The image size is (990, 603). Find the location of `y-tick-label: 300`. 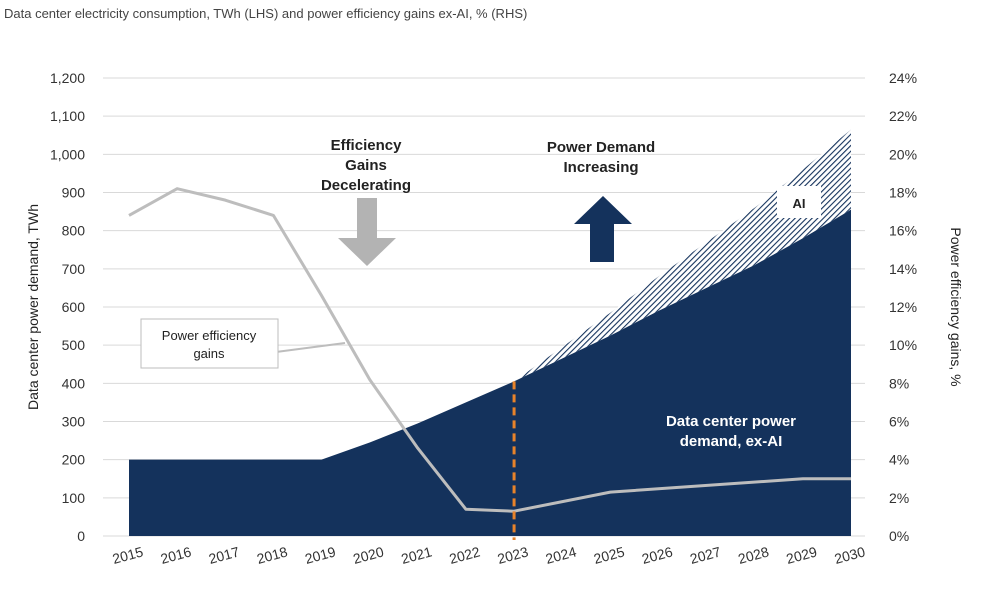

y-tick-label: 300 is located at coordinates (74, 422).